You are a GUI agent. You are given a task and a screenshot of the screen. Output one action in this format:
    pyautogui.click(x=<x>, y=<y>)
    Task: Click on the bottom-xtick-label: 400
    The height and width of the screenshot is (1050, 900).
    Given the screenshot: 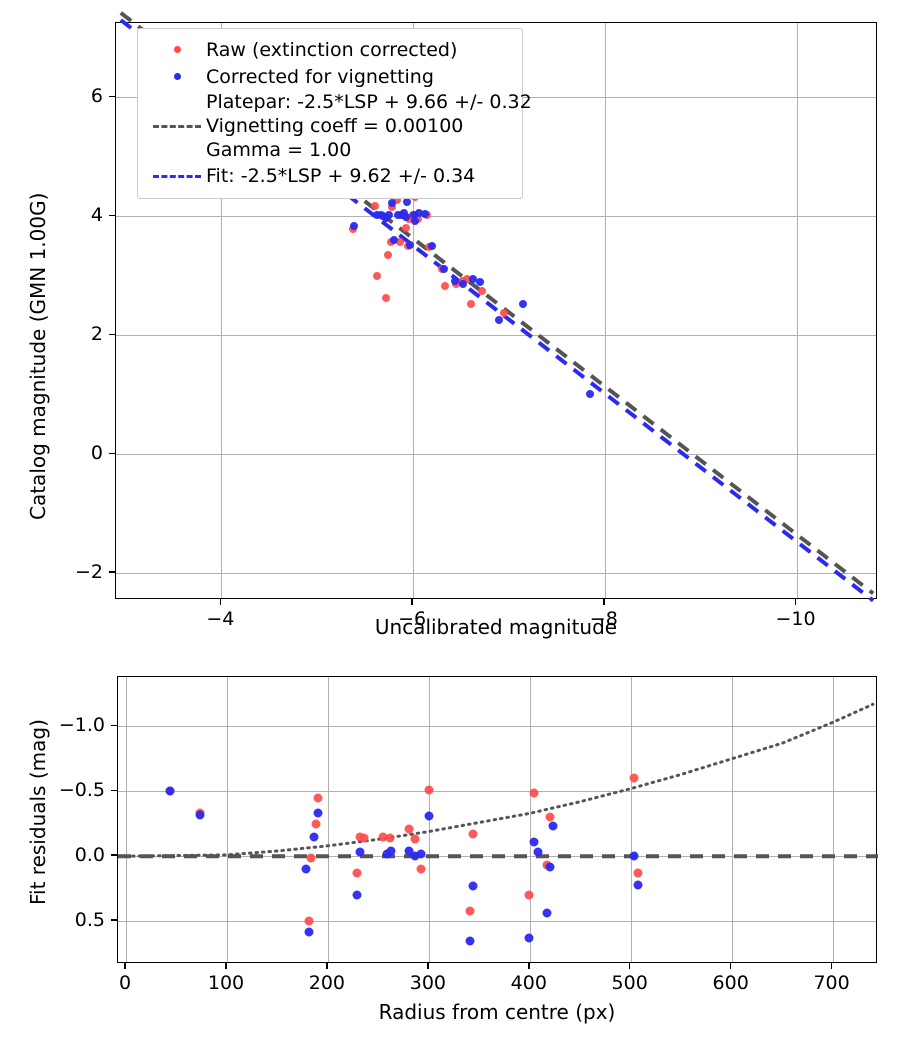 What is the action you would take?
    pyautogui.click(x=528, y=983)
    